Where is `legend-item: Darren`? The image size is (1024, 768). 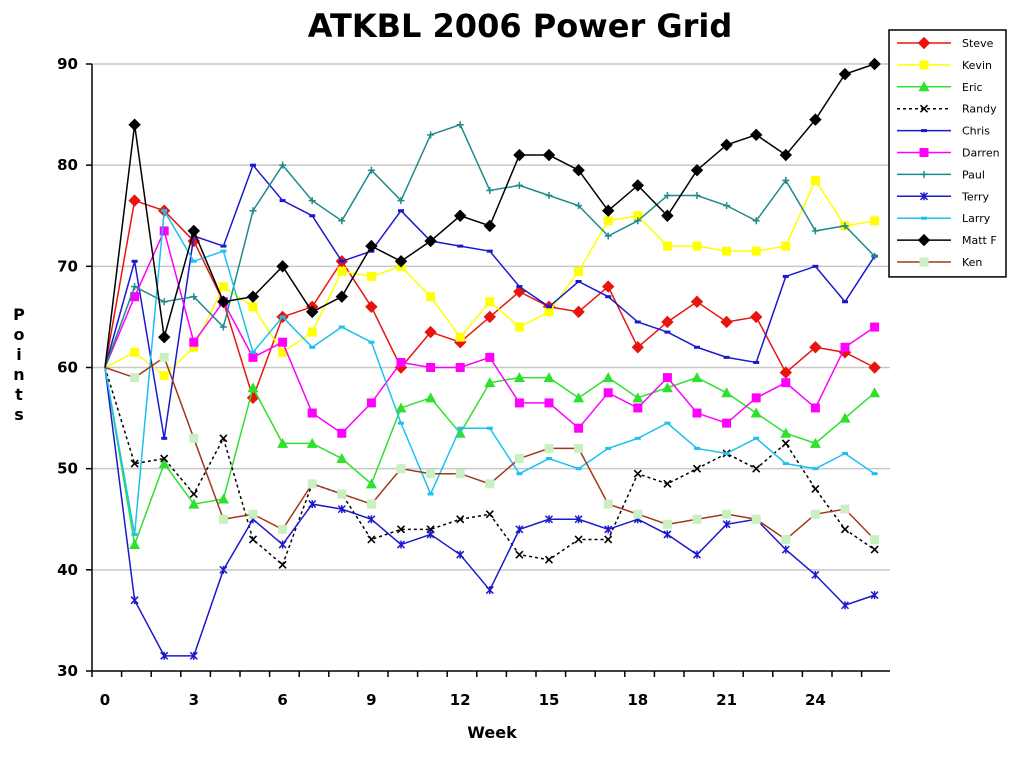 legend-item: Darren is located at coordinates (948, 153).